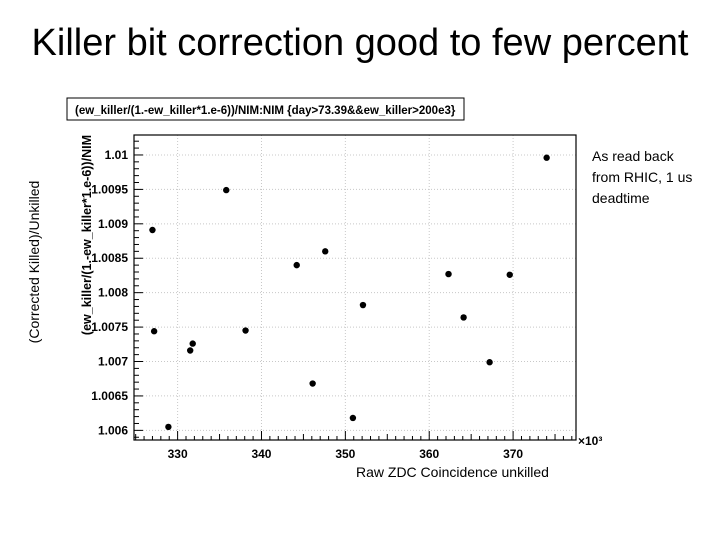 Image resolution: width=720 pixels, height=540 pixels. What do you see at coordinates (109, 327) in the screenshot?
I see `y-tick-label: 1.0075` at bounding box center [109, 327].